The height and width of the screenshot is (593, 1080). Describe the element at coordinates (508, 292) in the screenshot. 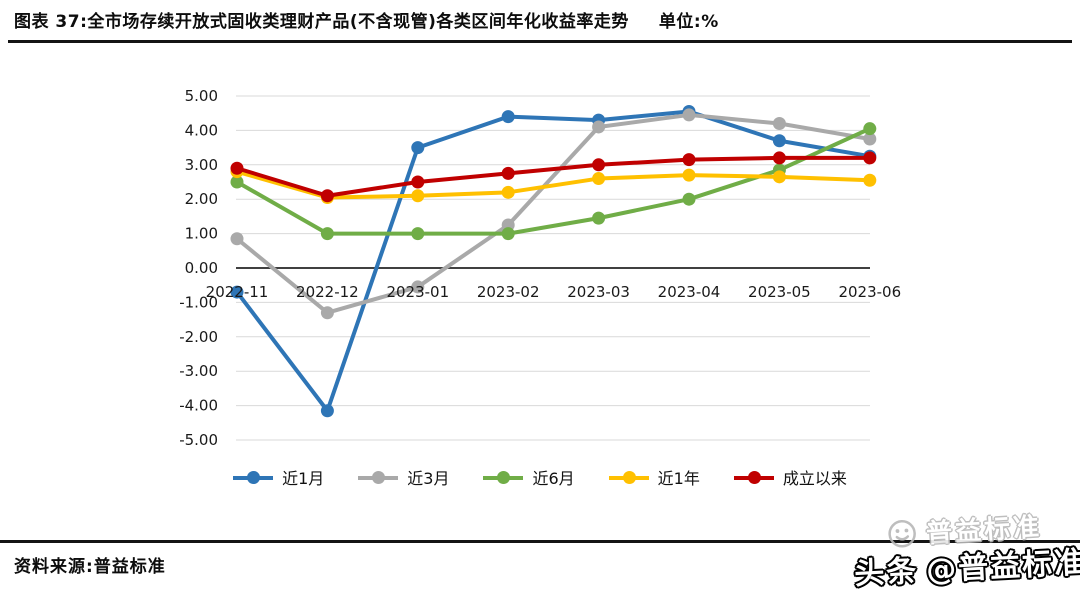

I see `x-axis-tick-label: 2023-02` at that location.